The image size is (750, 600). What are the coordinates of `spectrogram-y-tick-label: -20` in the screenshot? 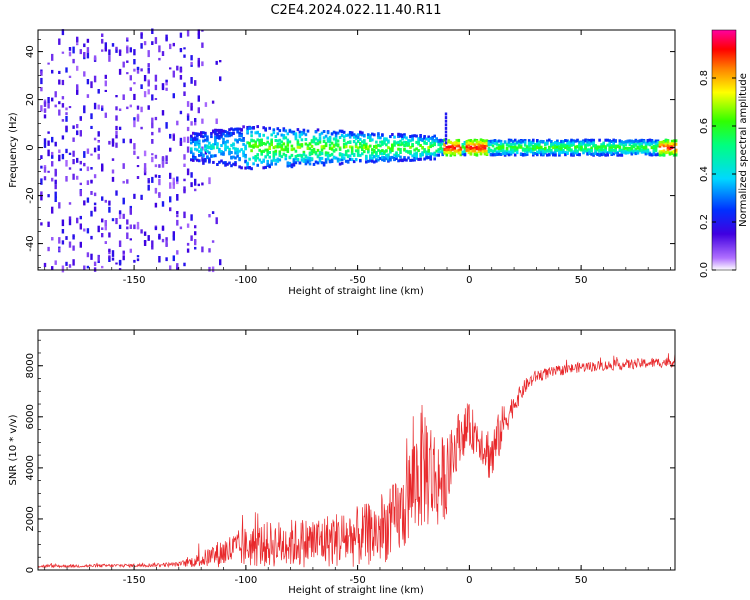 It's located at (30, 195).